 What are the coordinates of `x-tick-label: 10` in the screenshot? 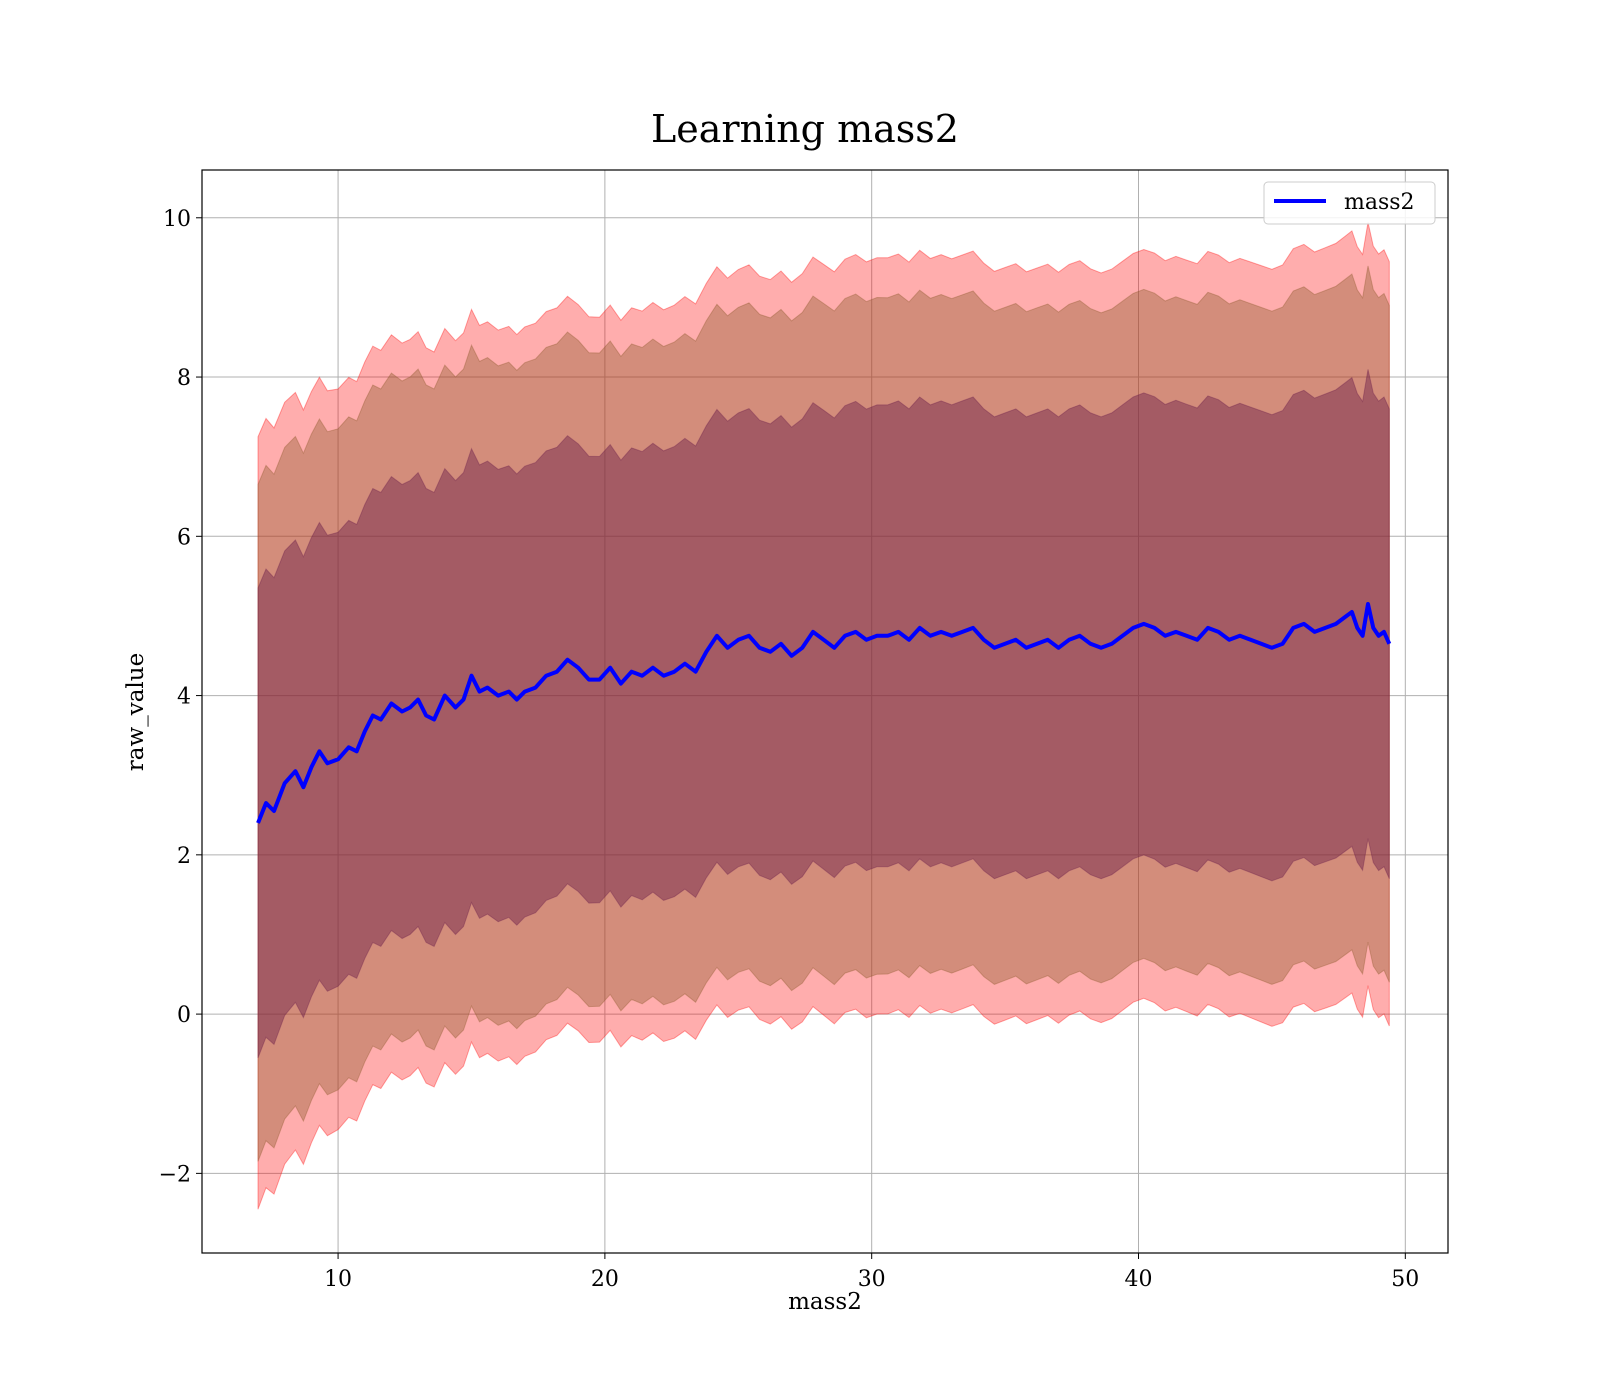 It's located at (338, 1279).